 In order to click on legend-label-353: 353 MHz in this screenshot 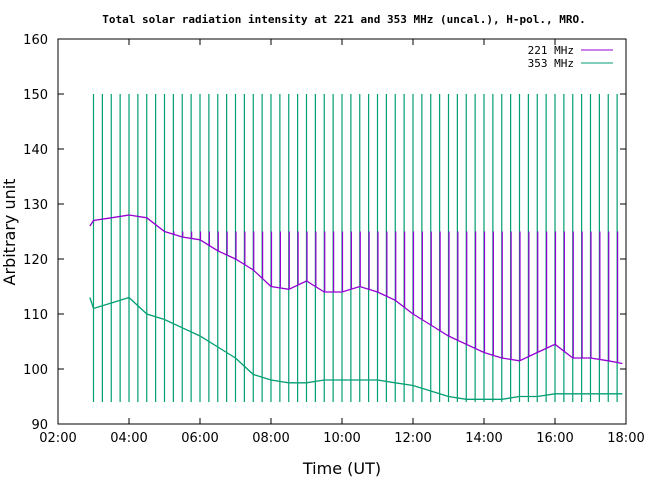, I will do `click(551, 63)`.